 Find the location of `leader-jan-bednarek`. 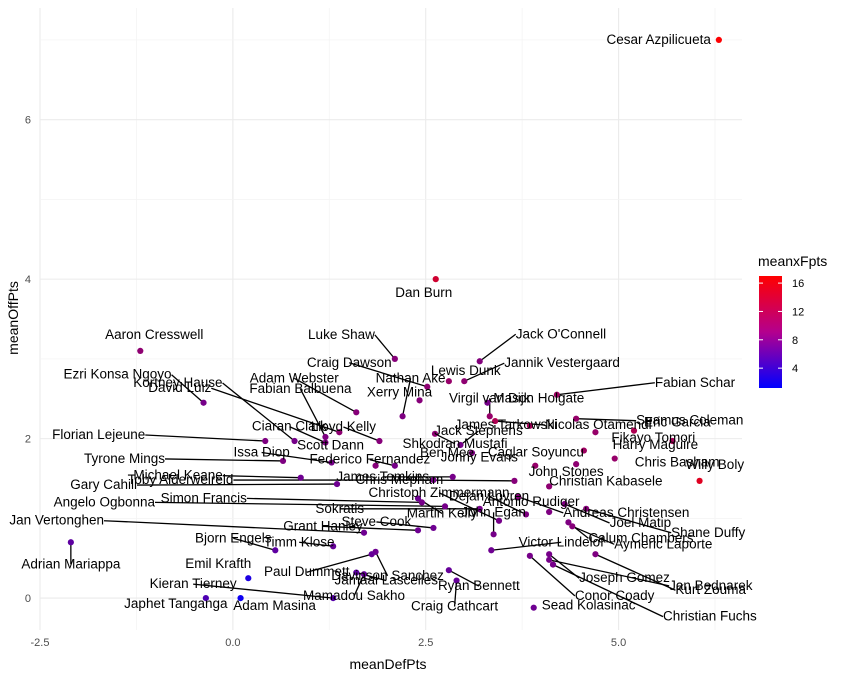

leader-jan-bednarek is located at coordinates (609, 573).